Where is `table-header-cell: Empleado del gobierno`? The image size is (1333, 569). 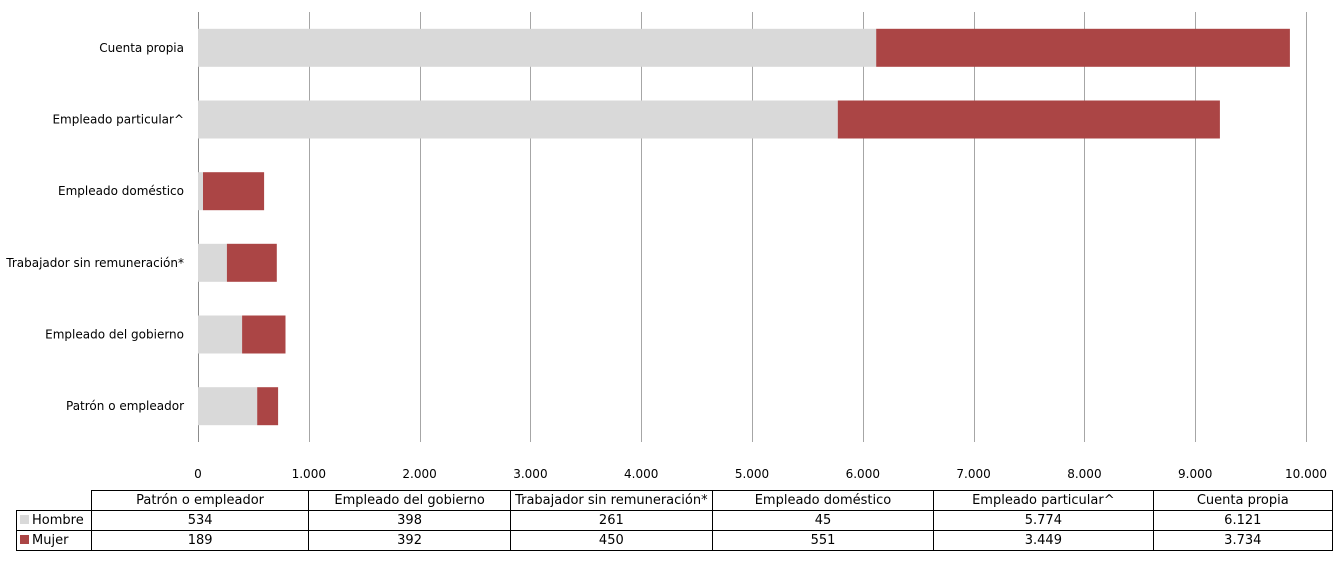 table-header-cell: Empleado del gobierno is located at coordinates (409, 500).